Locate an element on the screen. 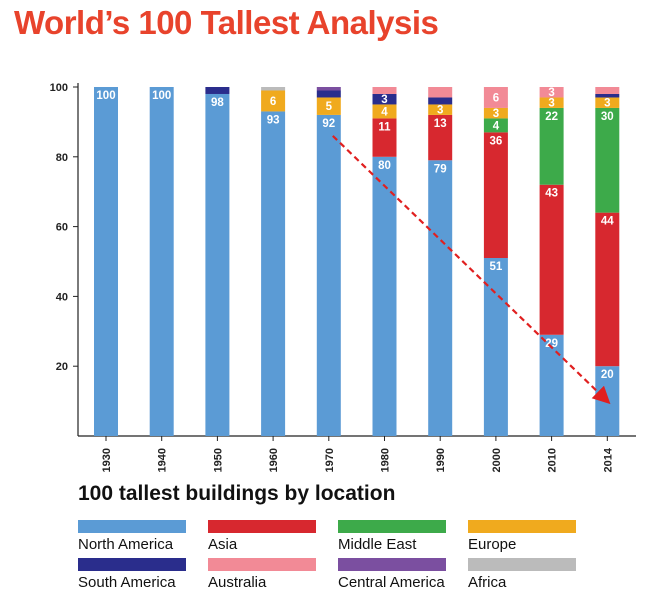 The image size is (650, 610). bar-north-america-1970 is located at coordinates (328, 275).